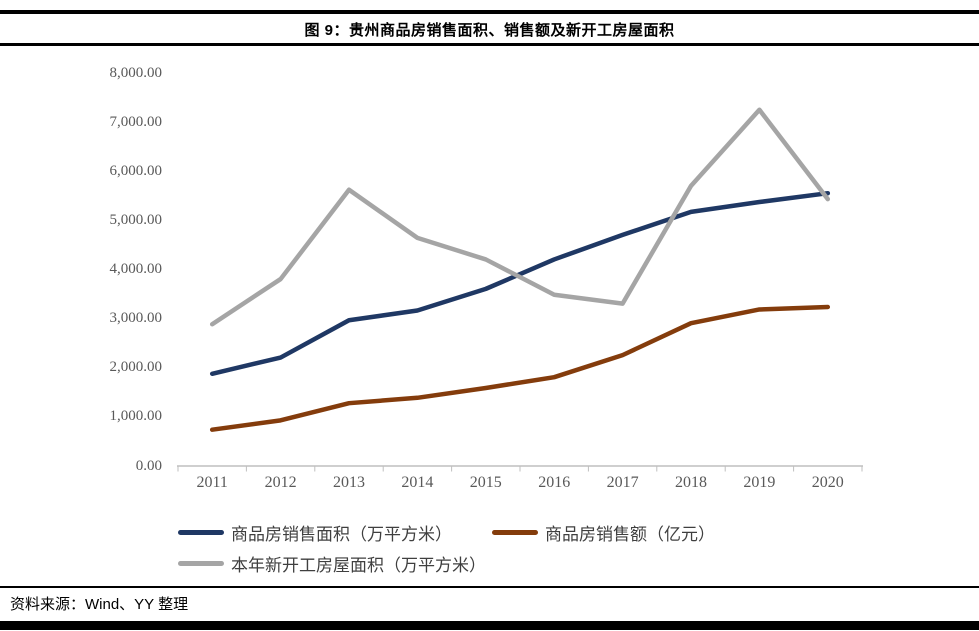 The image size is (979, 631). Describe the element at coordinates (136, 220) in the screenshot. I see `y-tick-label: 5,000.00` at that location.